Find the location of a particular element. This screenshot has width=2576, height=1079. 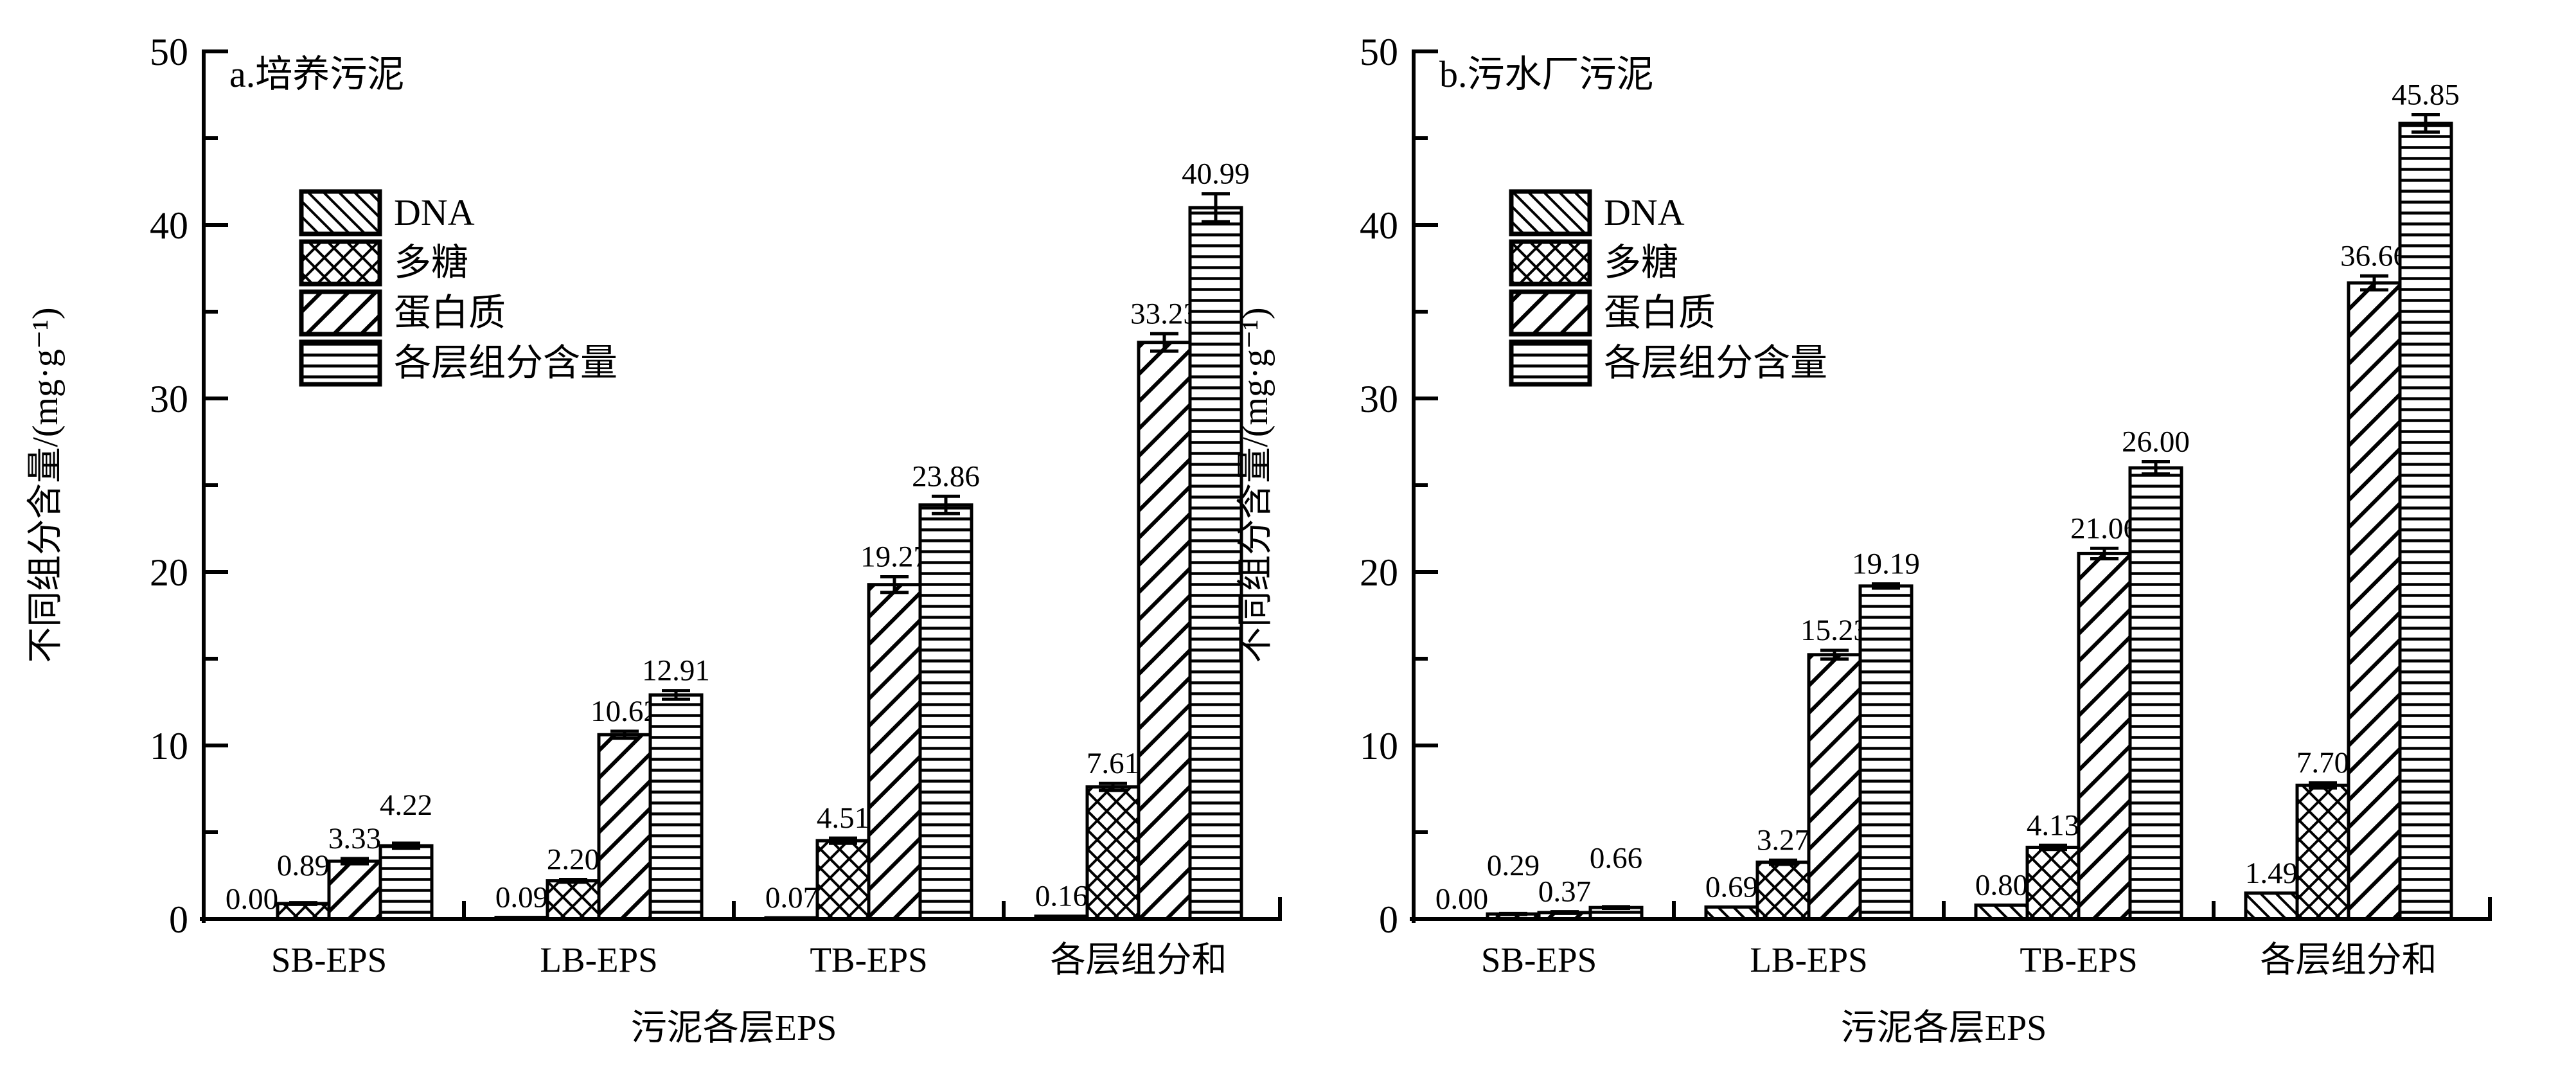

value-label: 10.62 is located at coordinates (625, 711).